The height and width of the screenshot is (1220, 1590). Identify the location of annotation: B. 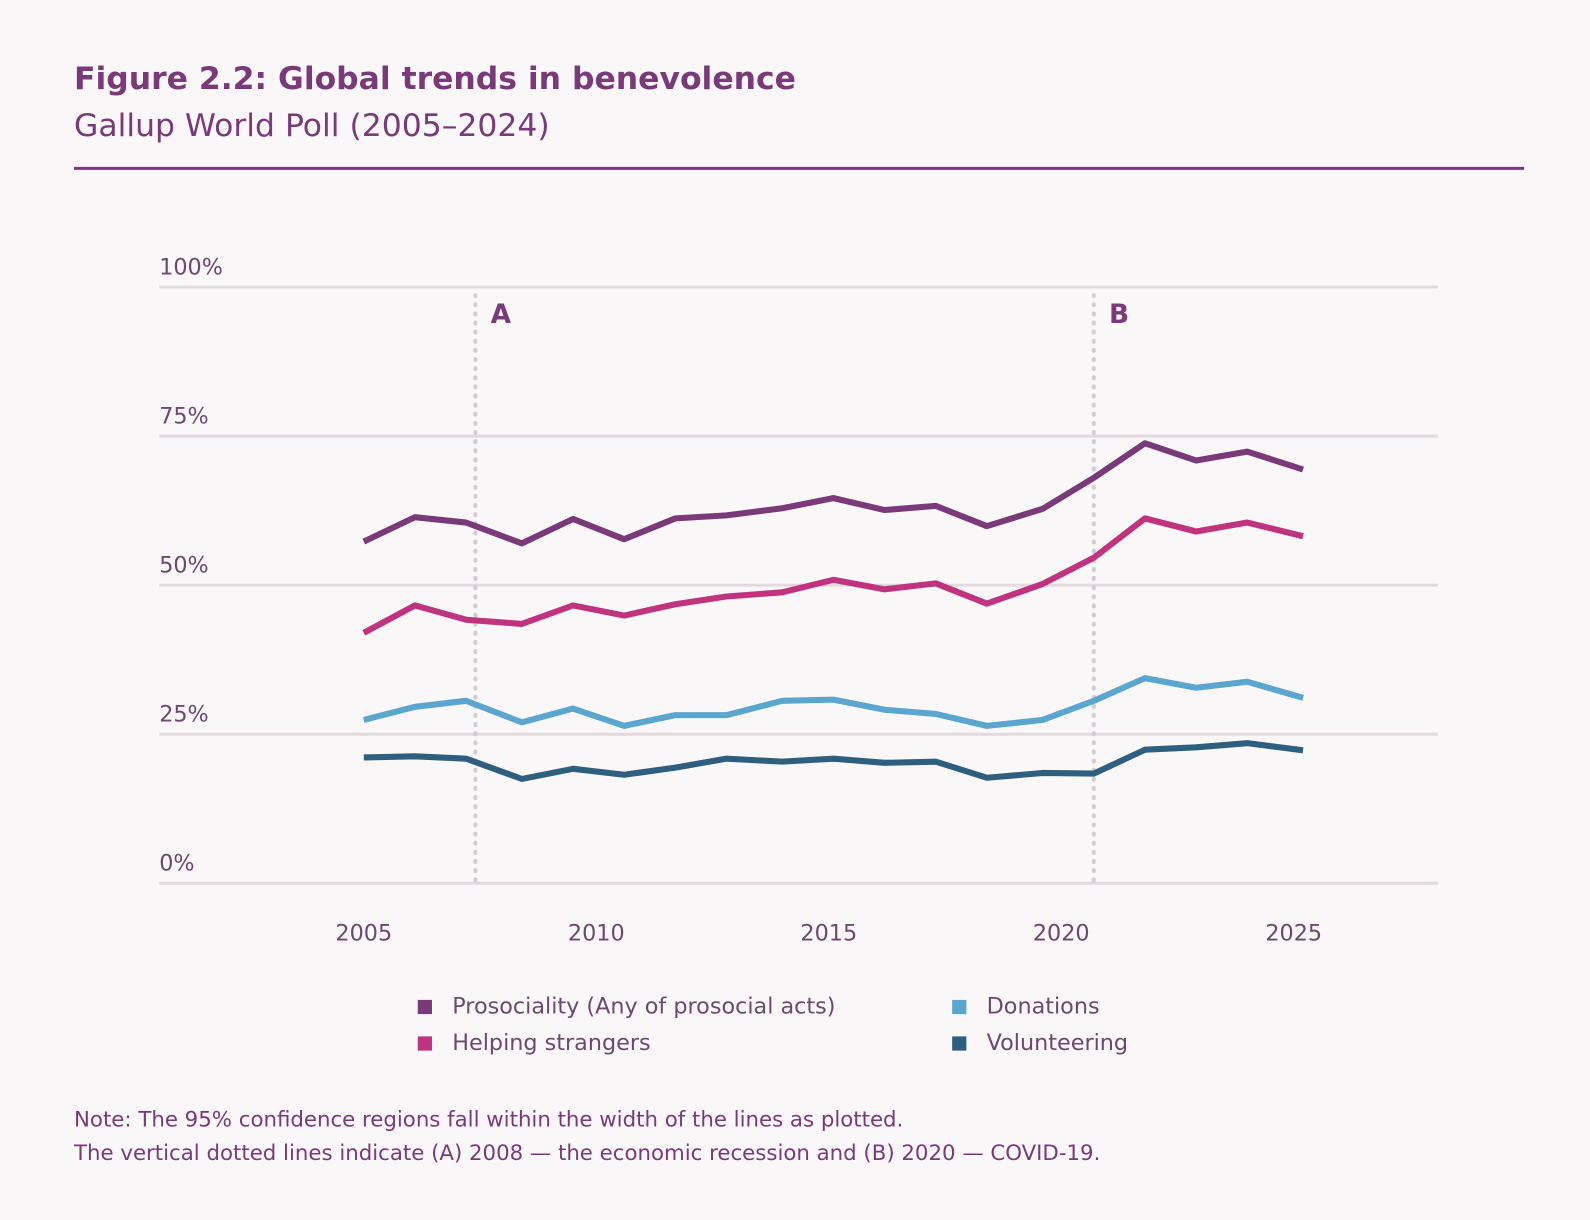
(1119, 315).